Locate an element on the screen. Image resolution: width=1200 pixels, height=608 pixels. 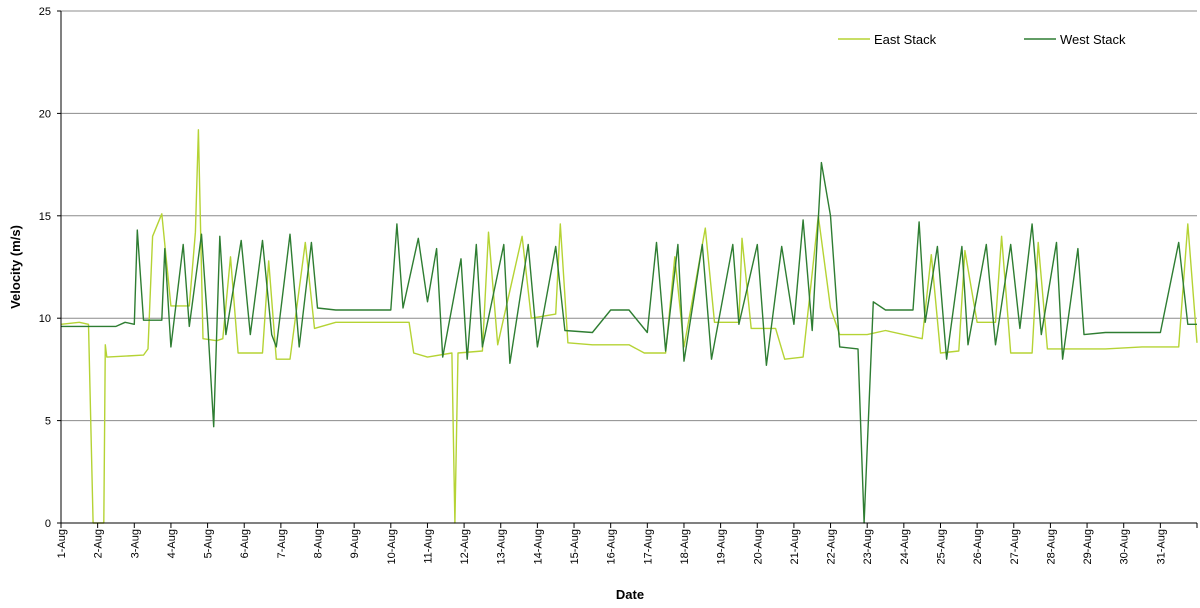
y-tick-label: 20 is located at coordinates (45, 114).